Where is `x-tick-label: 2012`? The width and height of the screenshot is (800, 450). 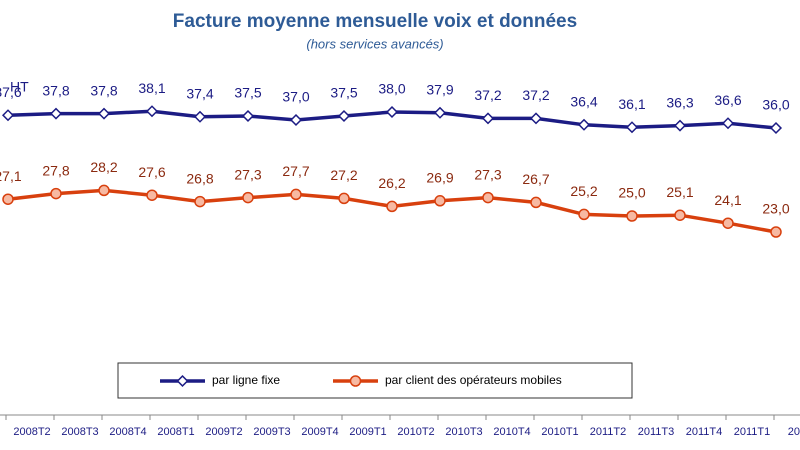
x-tick-label: 2012 is located at coordinates (794, 432).